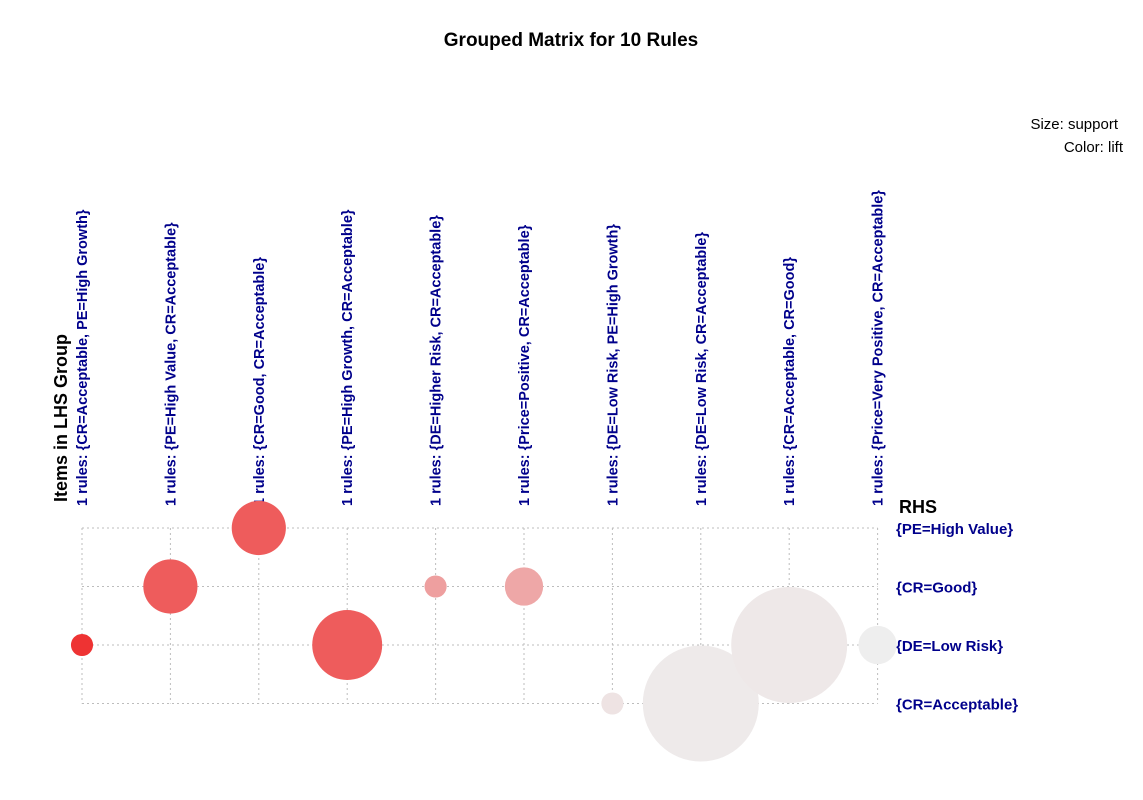  Describe the element at coordinates (348, 357) in the screenshot. I see `lhs-group-label: 1 rules: {PE=High Growth, CR=Acceptable}` at that location.